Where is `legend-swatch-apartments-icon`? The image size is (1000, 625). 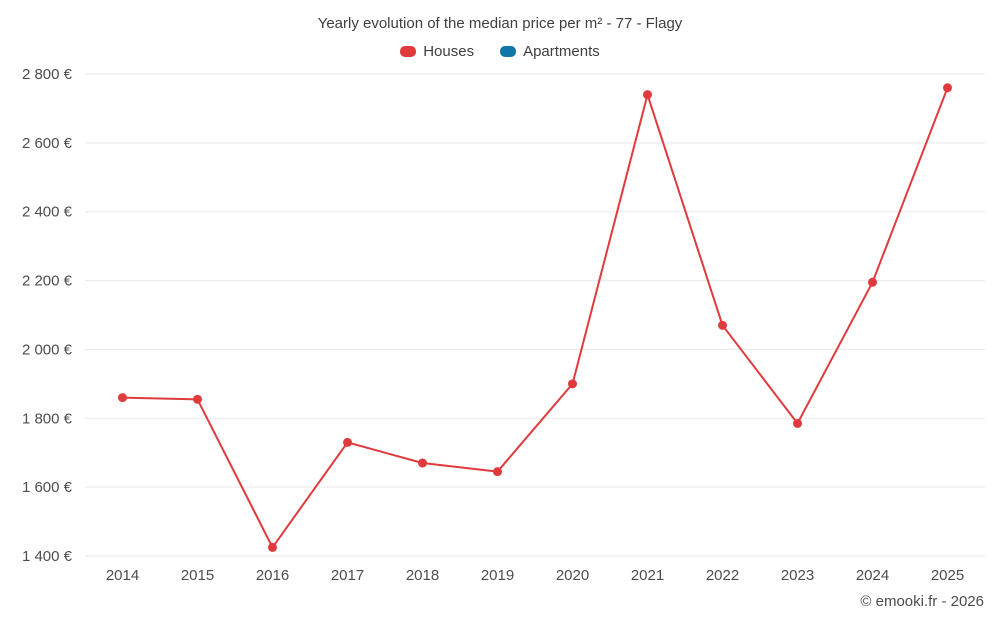 legend-swatch-apartments-icon is located at coordinates (508, 51).